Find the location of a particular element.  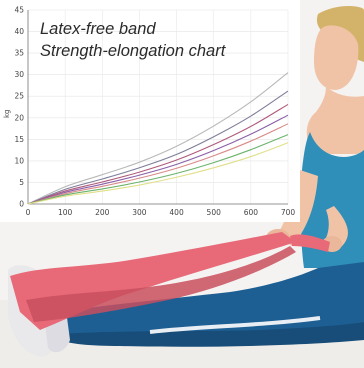

x-tick-label: 700 is located at coordinates (288, 212).